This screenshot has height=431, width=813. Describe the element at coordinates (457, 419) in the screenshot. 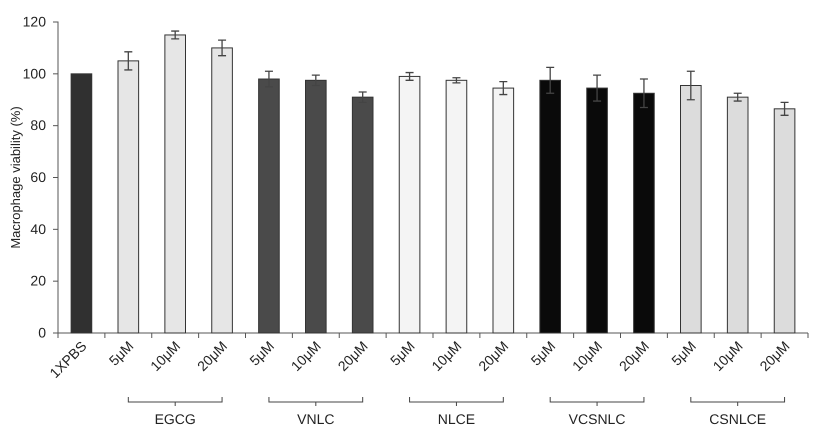

I see `text: NLCE` at that location.